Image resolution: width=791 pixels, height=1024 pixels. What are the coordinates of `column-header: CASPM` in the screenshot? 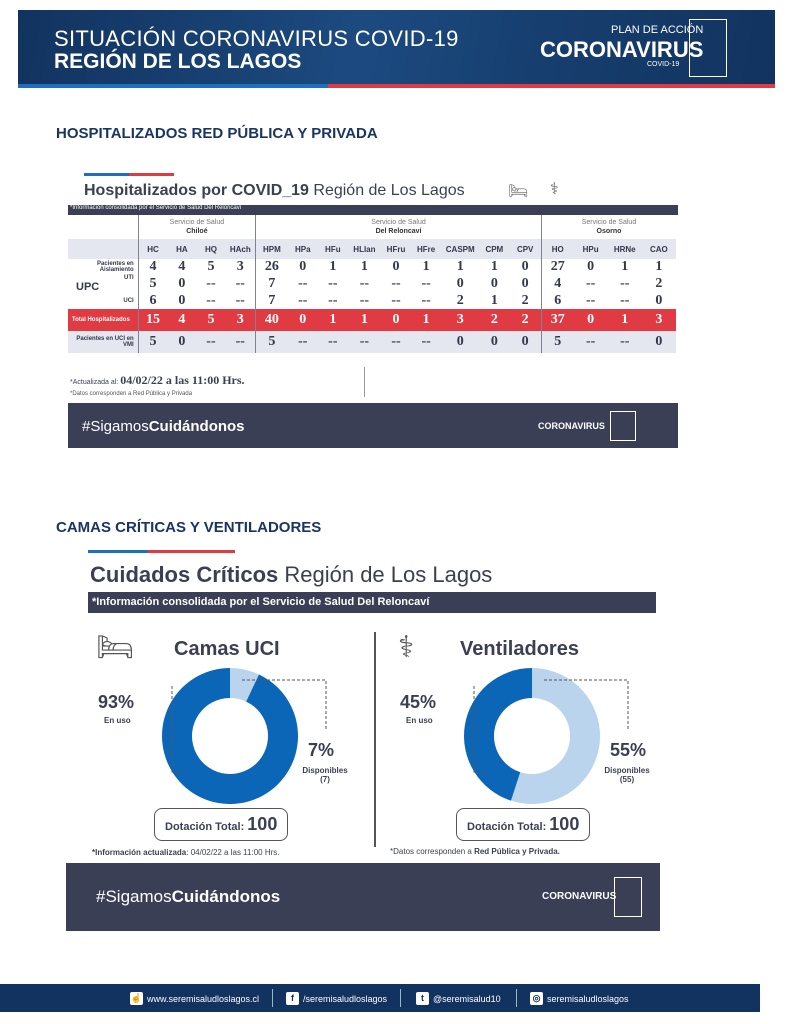 It's located at (460, 249).